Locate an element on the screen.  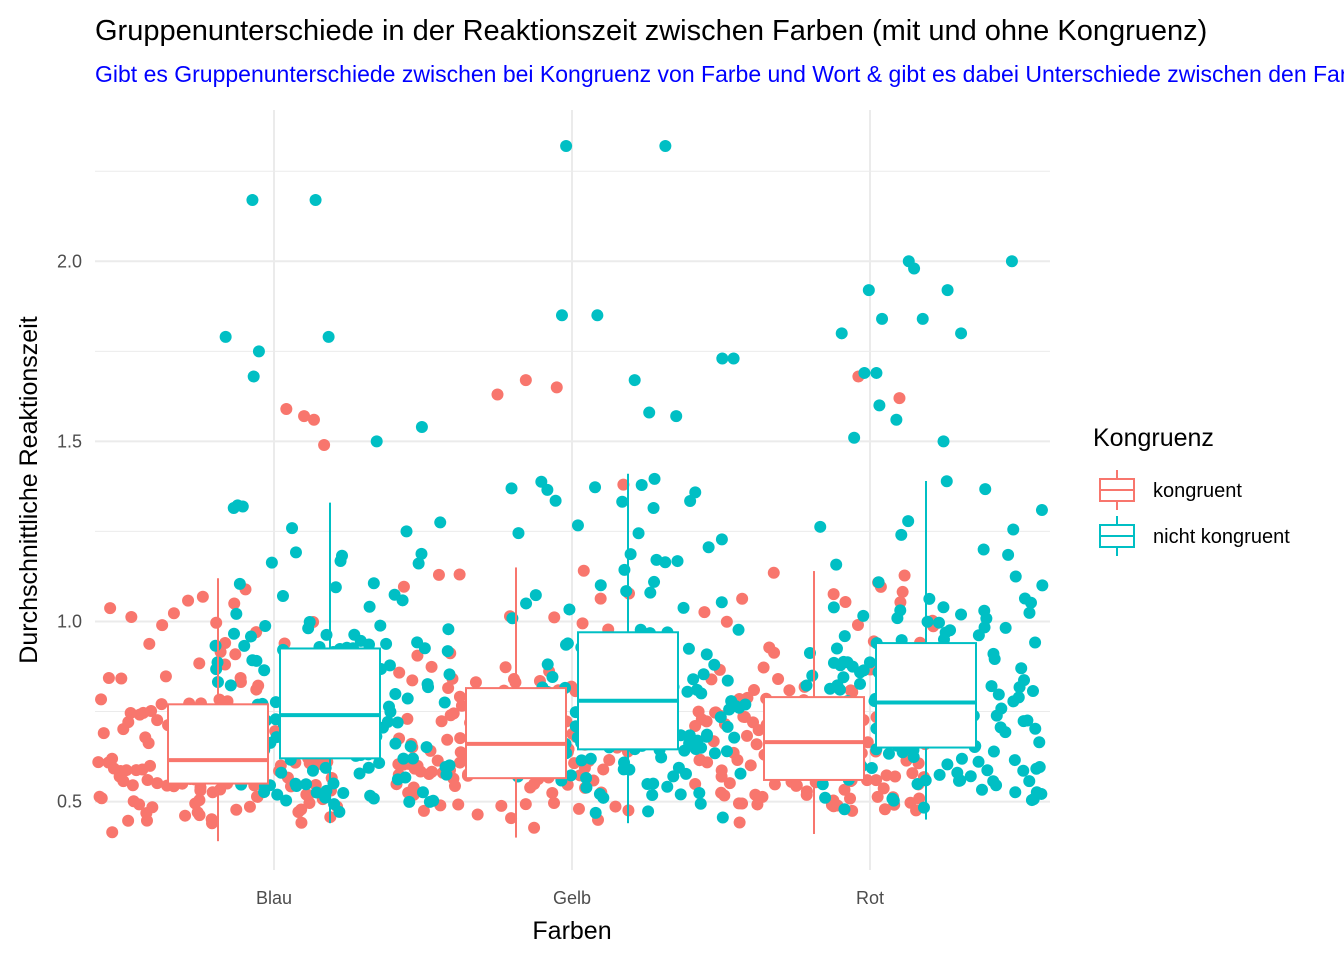
y-tick-label: 1.0 is located at coordinates (69, 621).